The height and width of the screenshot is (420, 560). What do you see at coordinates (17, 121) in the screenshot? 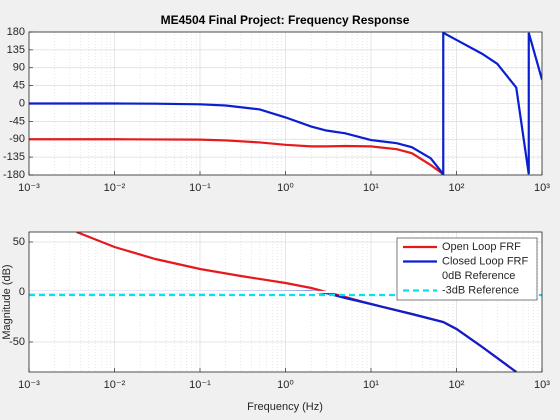
I see `y-tick-label: -45` at bounding box center [17, 121].